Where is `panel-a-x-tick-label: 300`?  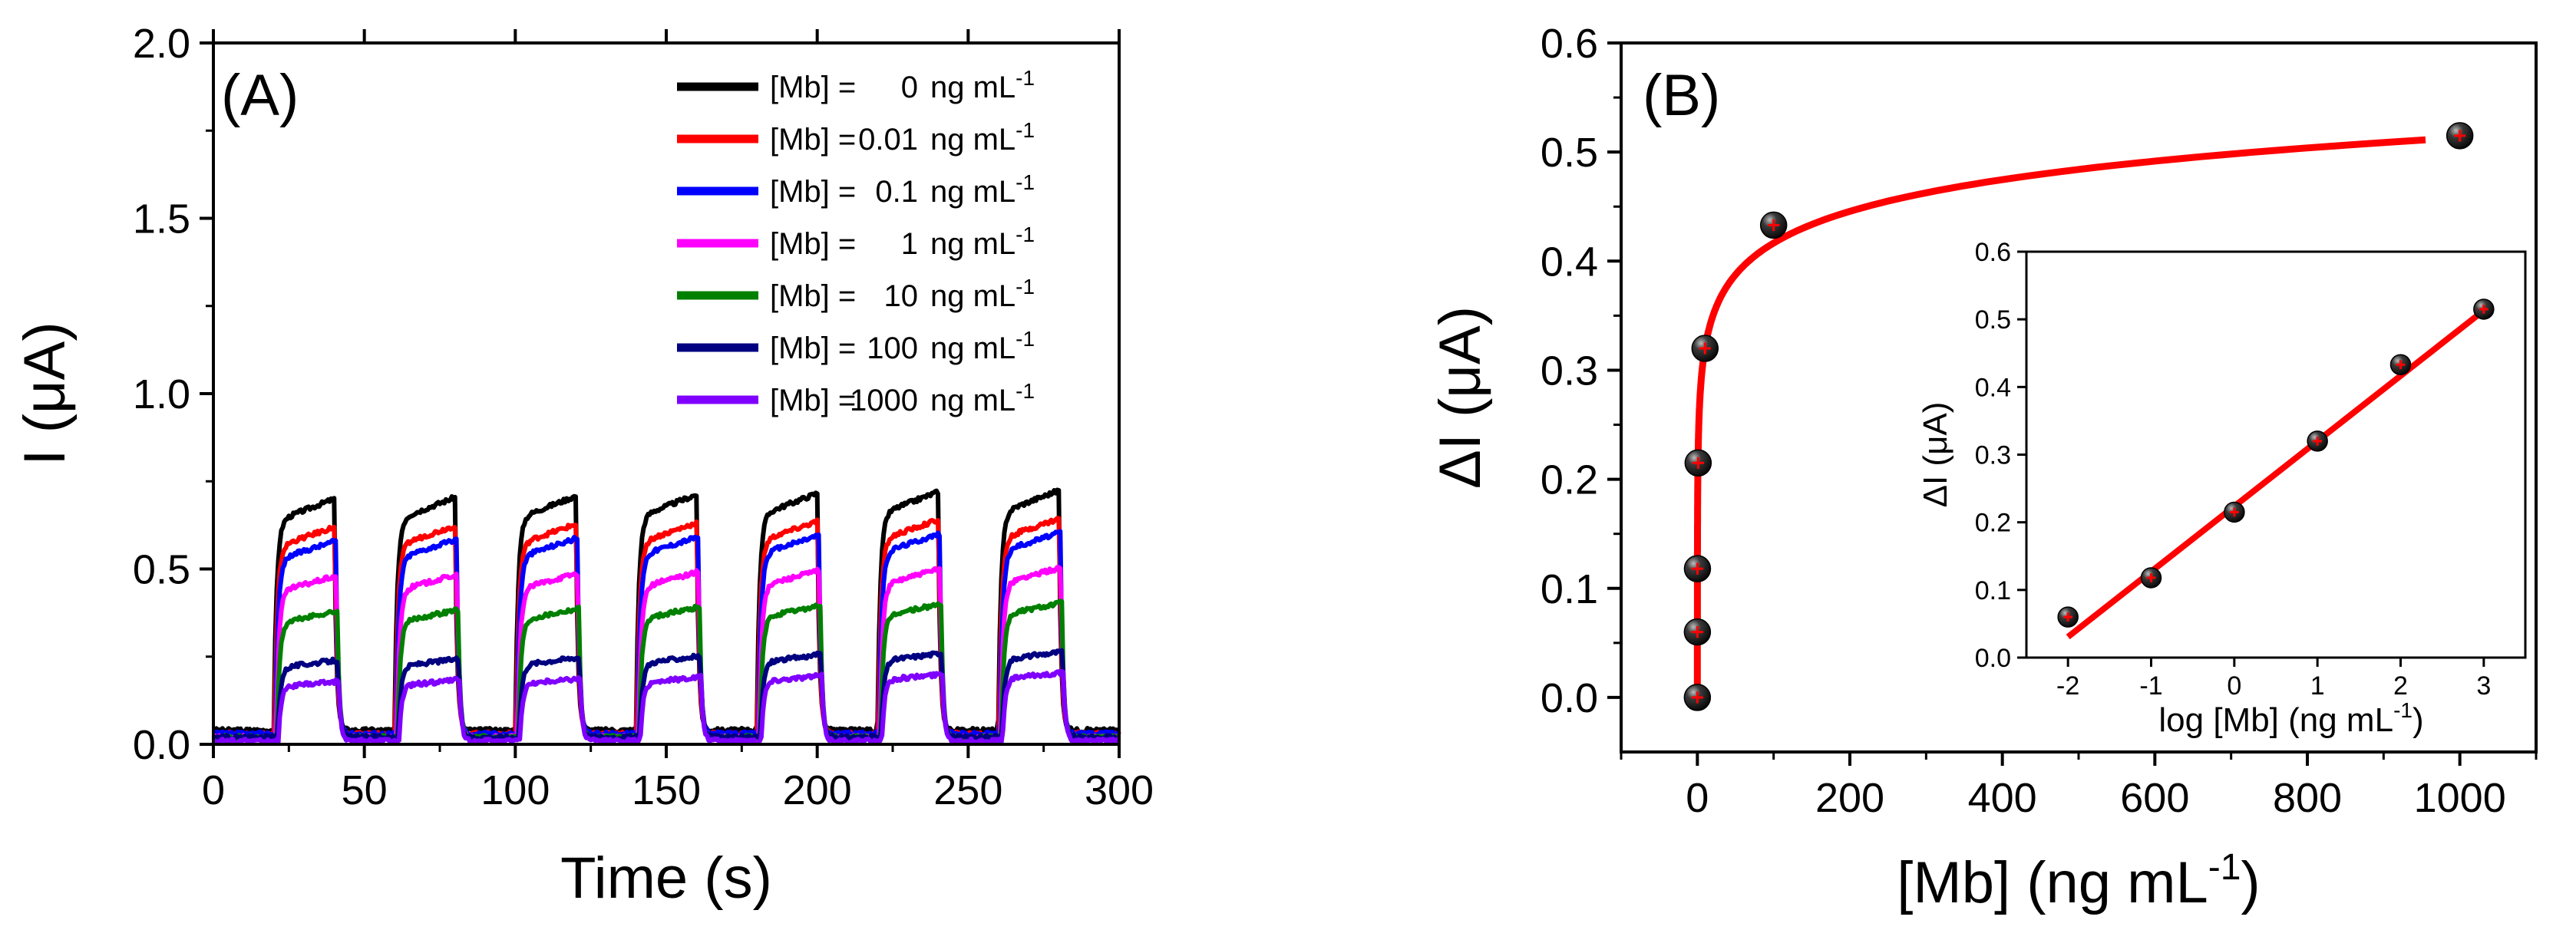 panel-a-x-tick-label: 300 is located at coordinates (1119, 790).